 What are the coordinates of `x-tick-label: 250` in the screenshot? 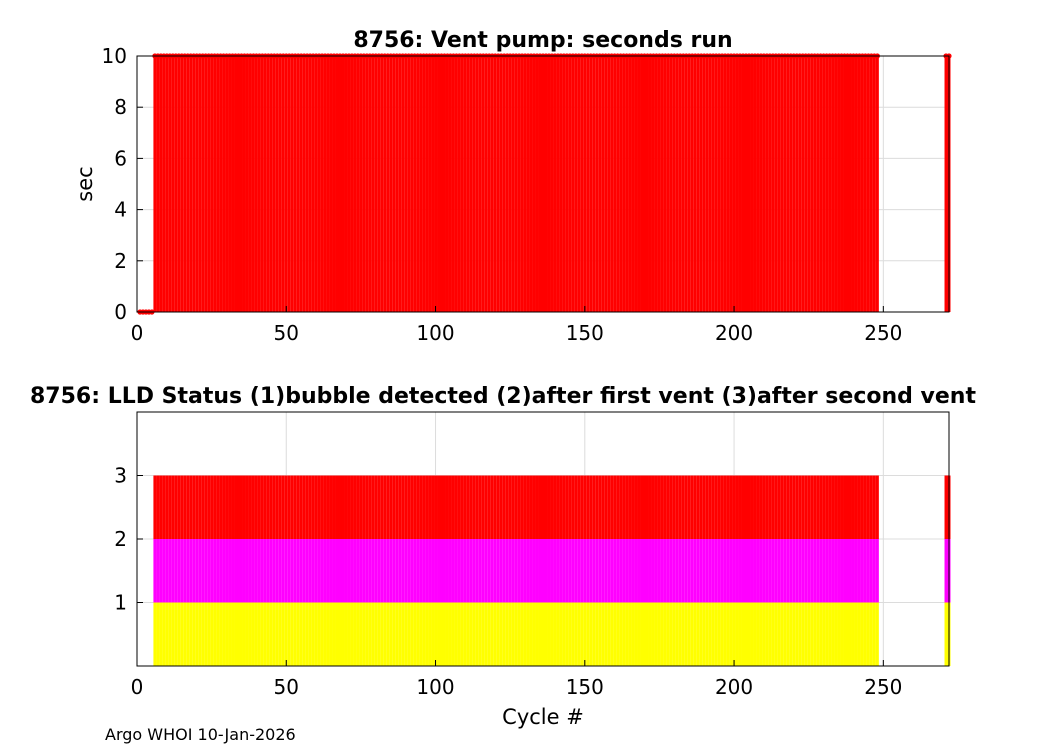 It's located at (883, 687).